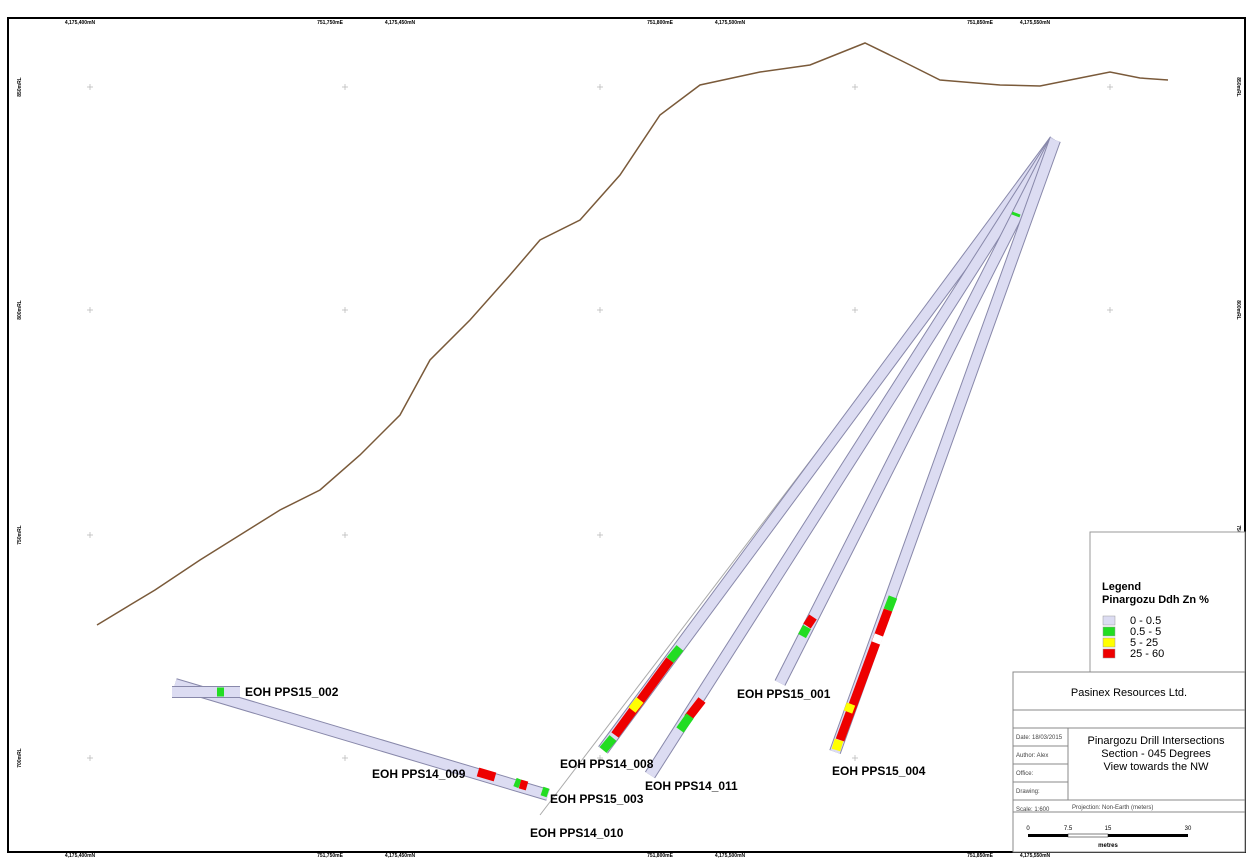 The width and height of the screenshot is (1252, 866). Describe the element at coordinates (20, 757) in the screenshot. I see `elevation-label: 700mRL` at that location.